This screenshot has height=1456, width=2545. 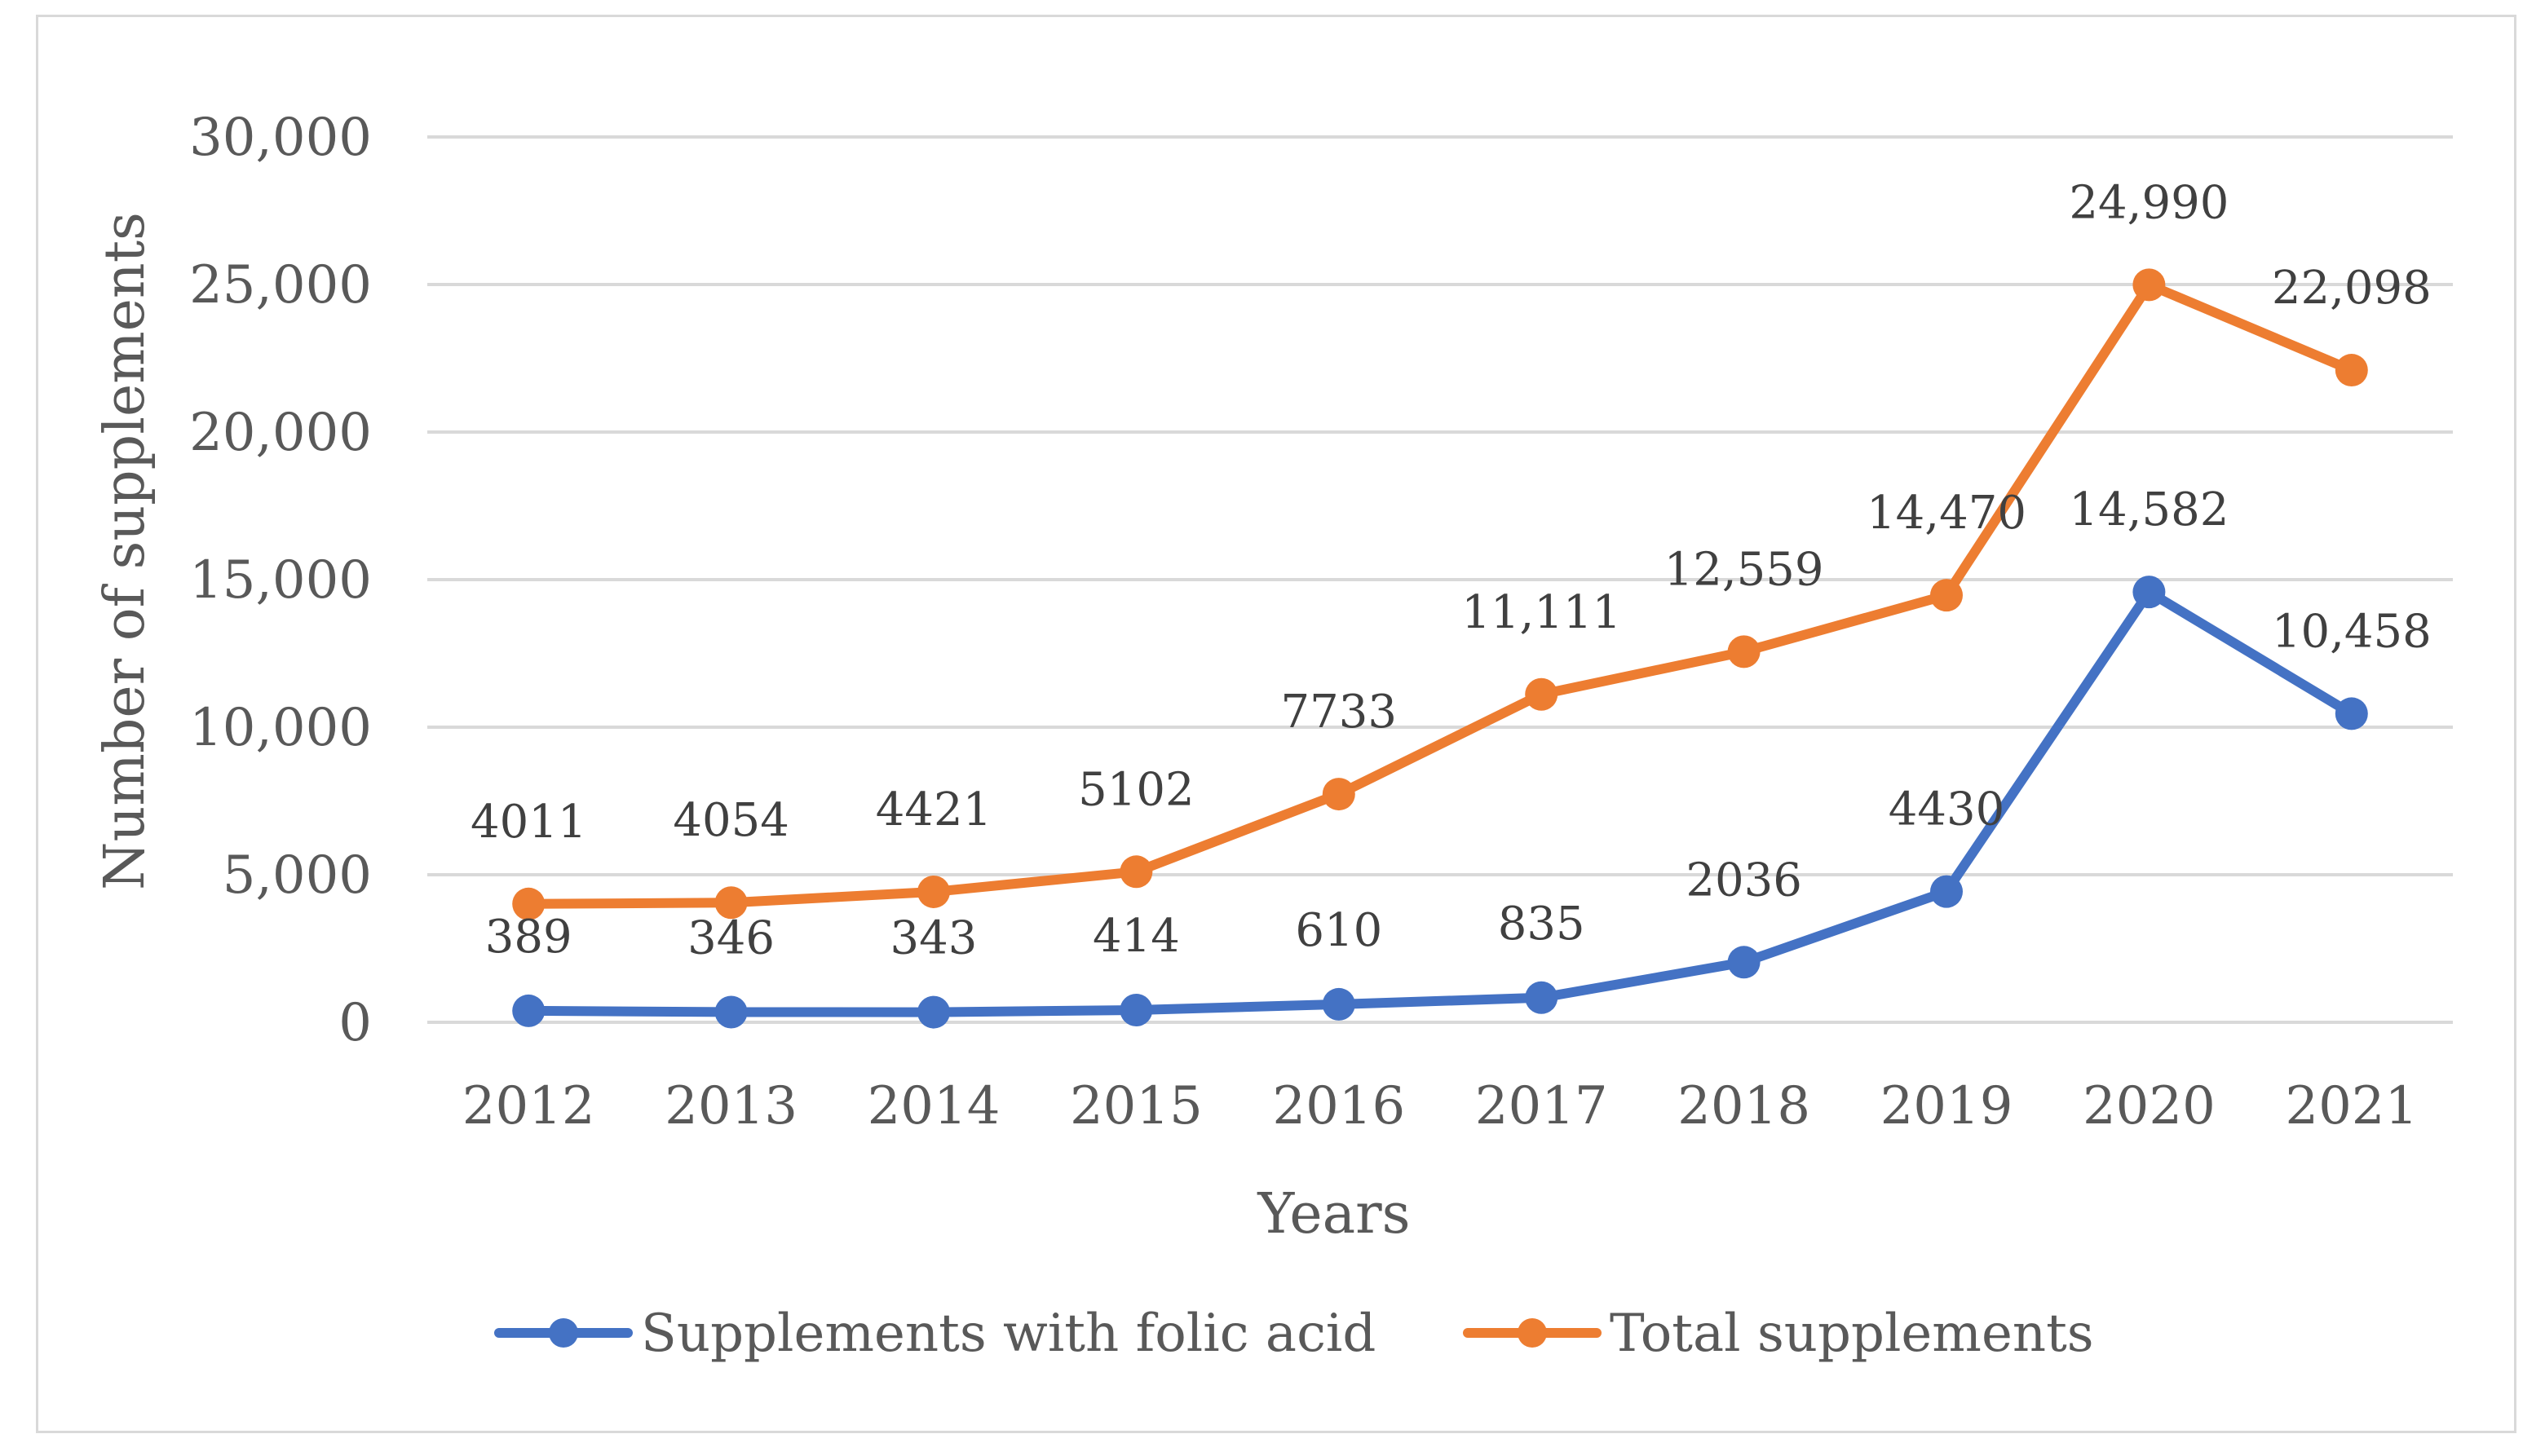 What do you see at coordinates (563, 1333) in the screenshot?
I see `legend-marker-folic` at bounding box center [563, 1333].